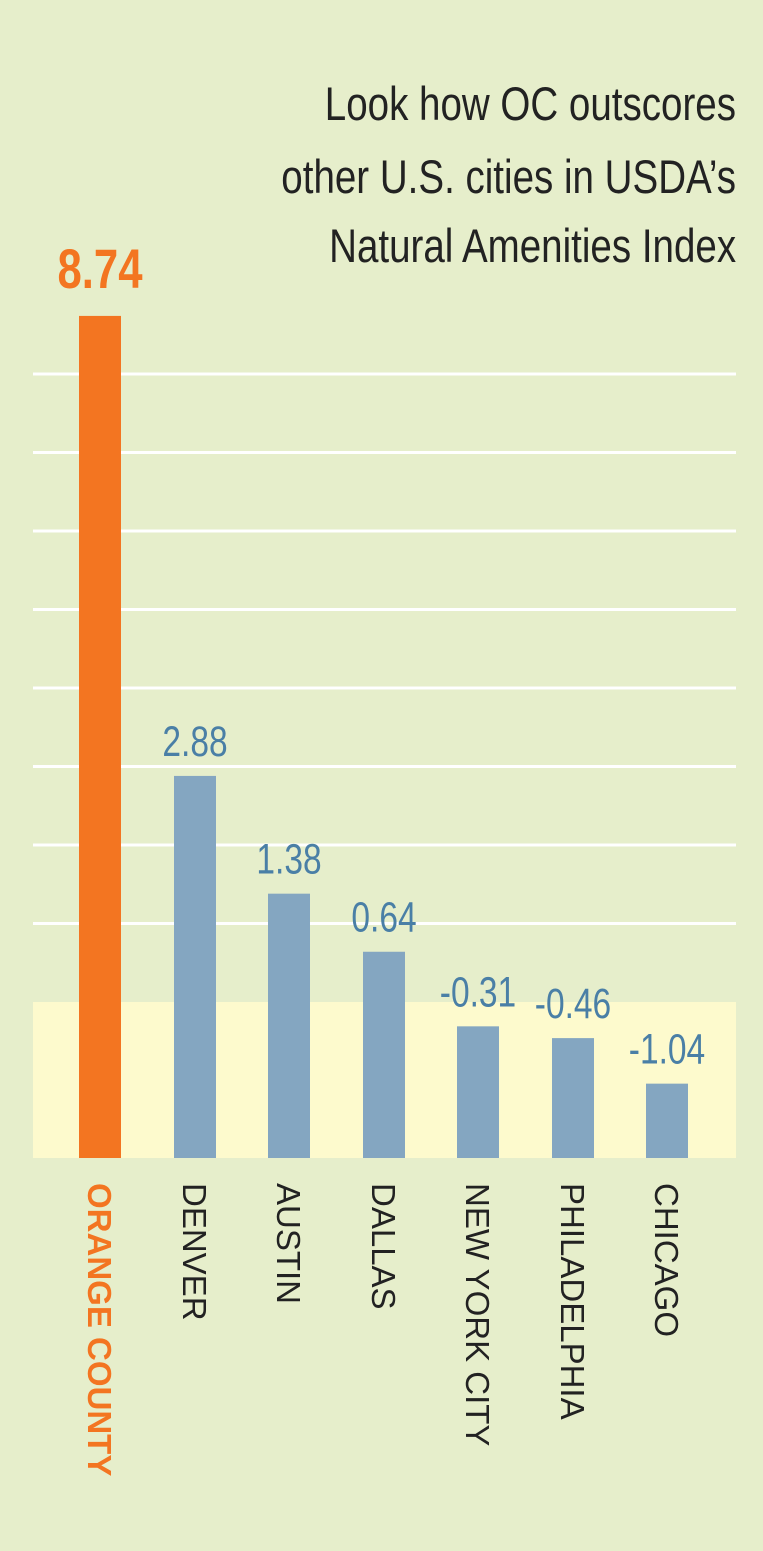 This screenshot has width=763, height=1551. I want to click on chart-title-line-2: other U.S. cities in USDA’s, so click(508, 177).